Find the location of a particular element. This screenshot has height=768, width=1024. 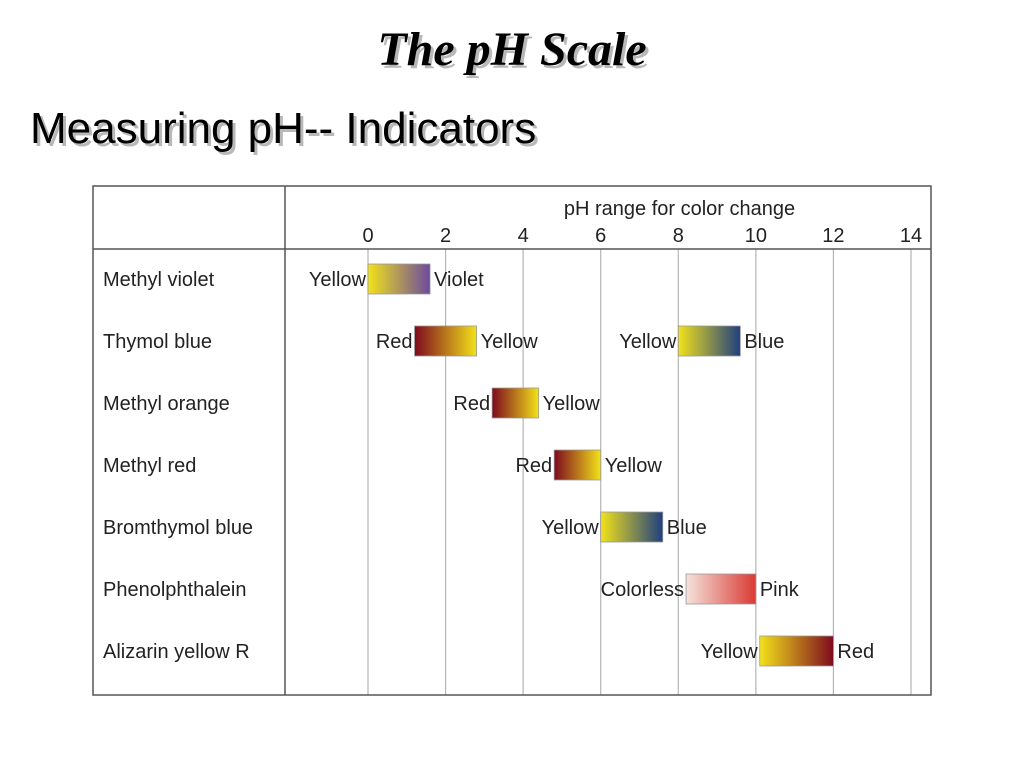

indicator-name: Phenolphthalein is located at coordinates (174, 590).